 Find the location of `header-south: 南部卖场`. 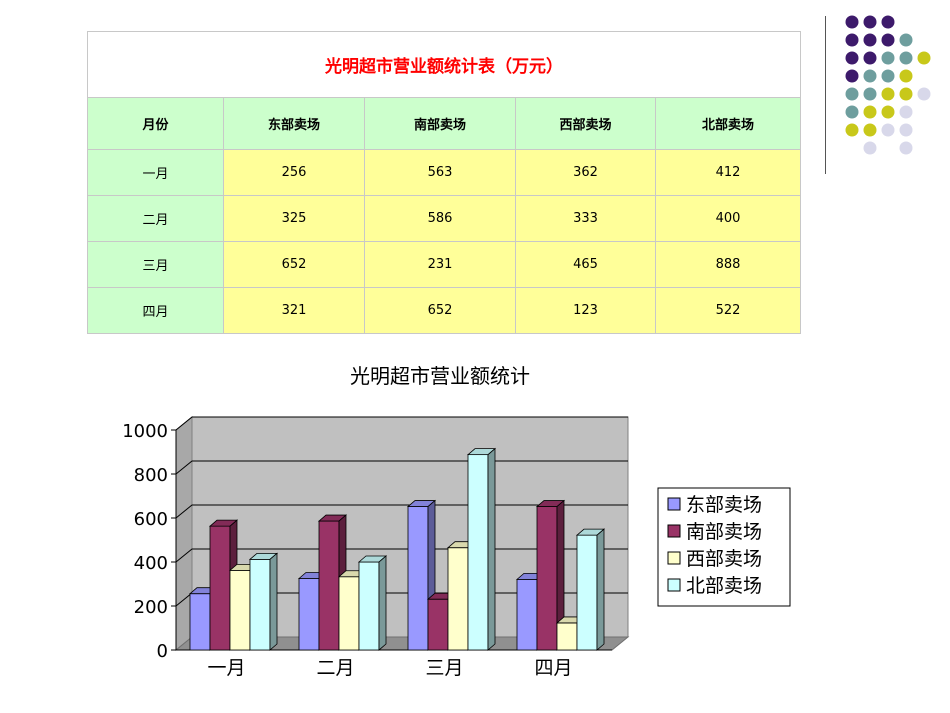

header-south: 南部卖场 is located at coordinates (440, 123).